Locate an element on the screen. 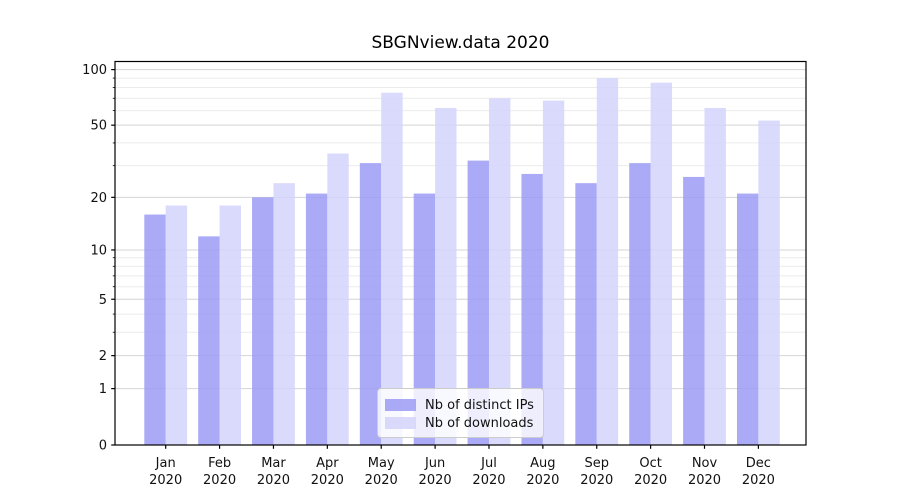 Image resolution: width=900 pixels, height=500 pixels. chart-legend: Nb of distinct IPs Nb of downloads is located at coordinates (460, 413).